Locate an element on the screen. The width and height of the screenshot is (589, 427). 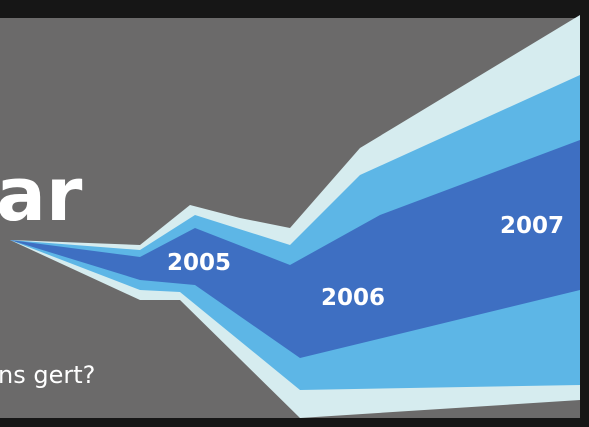
year-label: 2005 is located at coordinates (199, 263).